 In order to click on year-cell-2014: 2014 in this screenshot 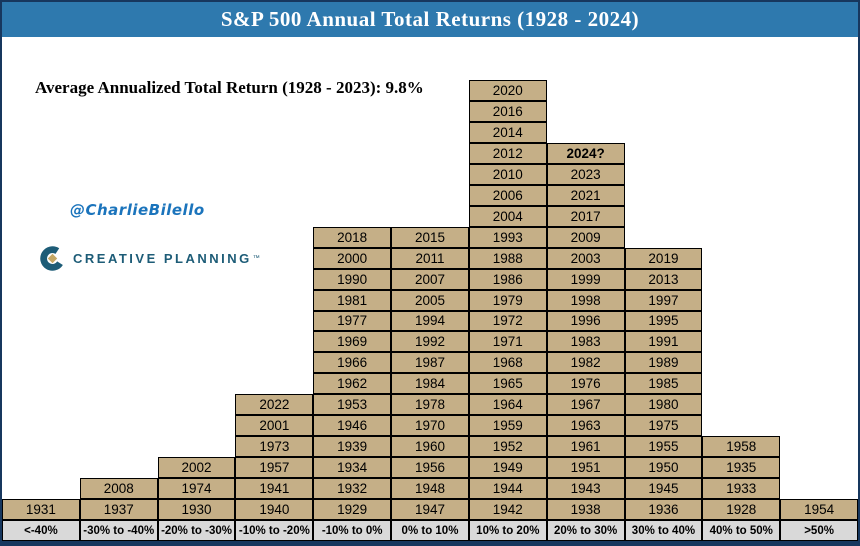, I will do `click(507, 132)`.